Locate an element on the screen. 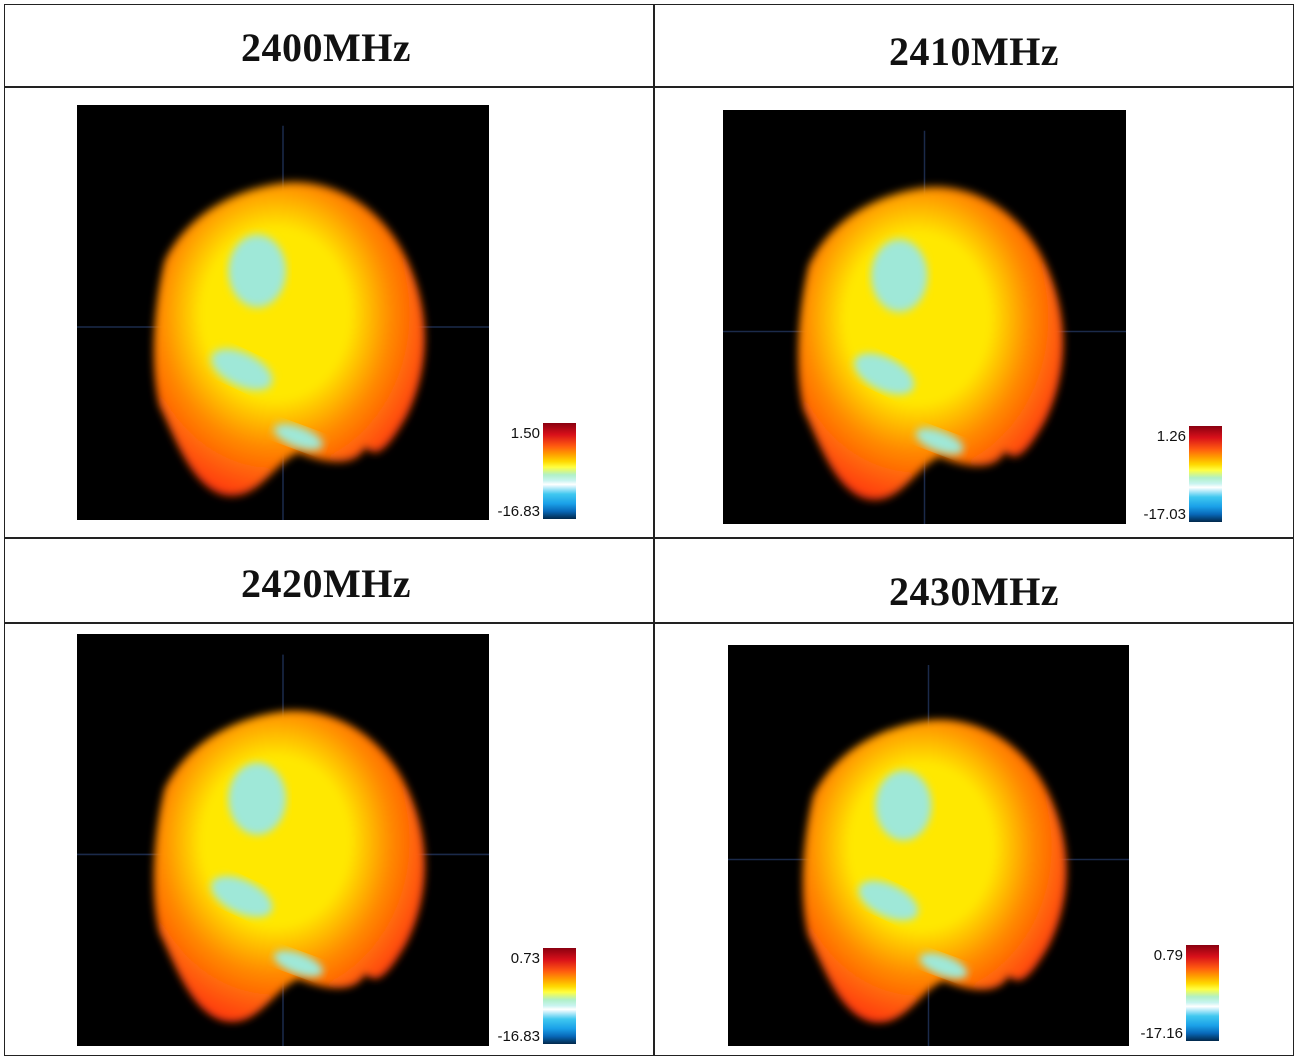 Image resolution: width=1297 pixels, height=1061 pixels. colorbar-max-2430: 0.79 is located at coordinates (1168, 955).